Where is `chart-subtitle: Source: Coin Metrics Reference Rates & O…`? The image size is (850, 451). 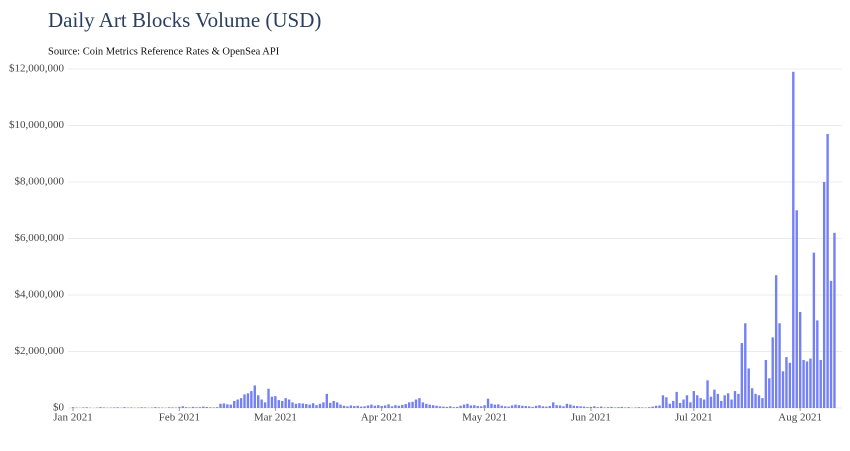 chart-subtitle: Source: Coin Metrics Reference Rates & O… is located at coordinates (164, 51).